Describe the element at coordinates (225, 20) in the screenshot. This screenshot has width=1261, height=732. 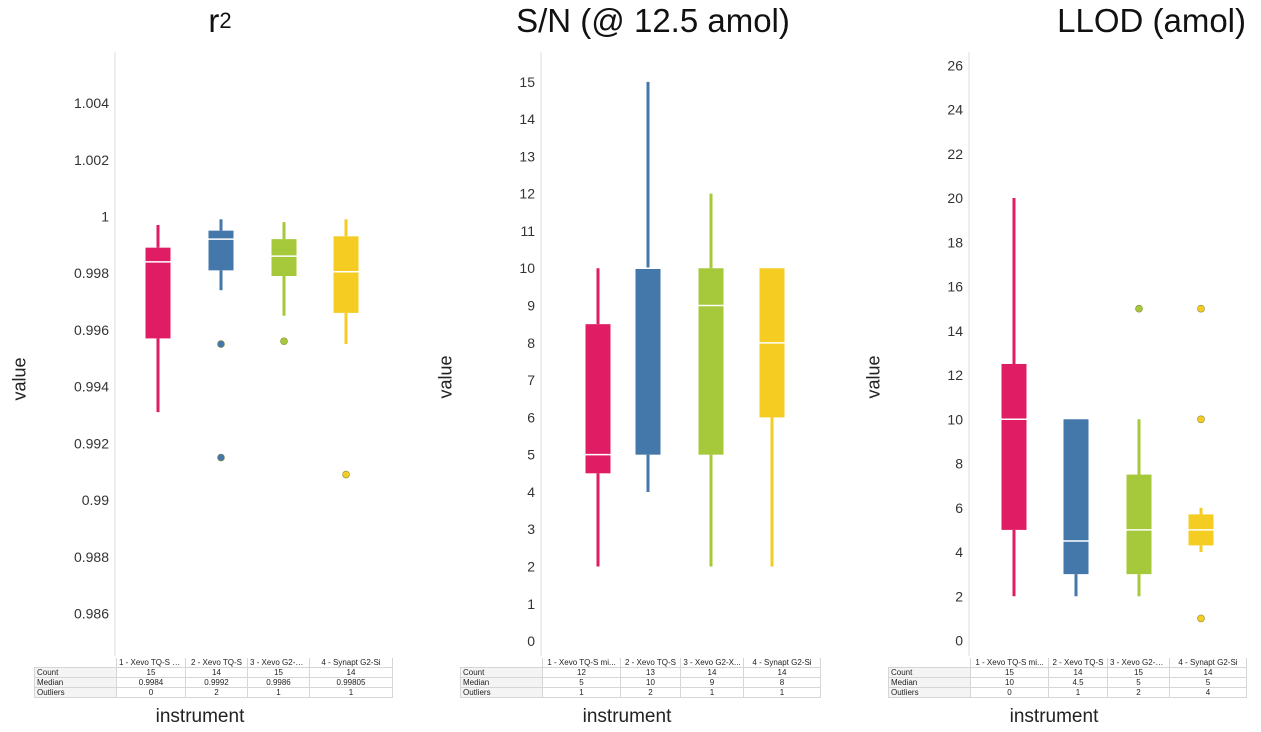
I see `chart-title-superscript: 2` at that location.